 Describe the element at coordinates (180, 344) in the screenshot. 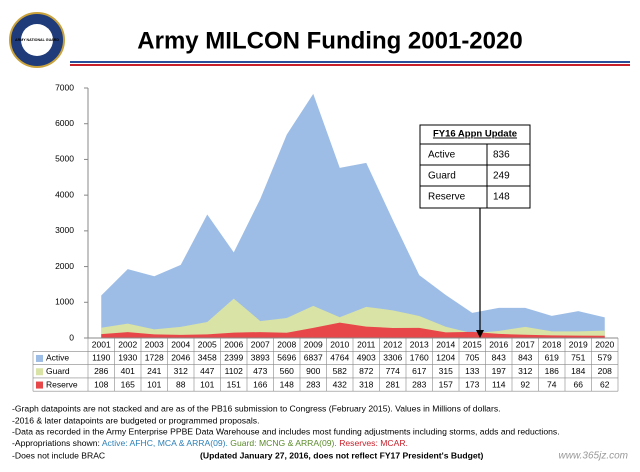

I see `x-tick-label: 2004` at that location.